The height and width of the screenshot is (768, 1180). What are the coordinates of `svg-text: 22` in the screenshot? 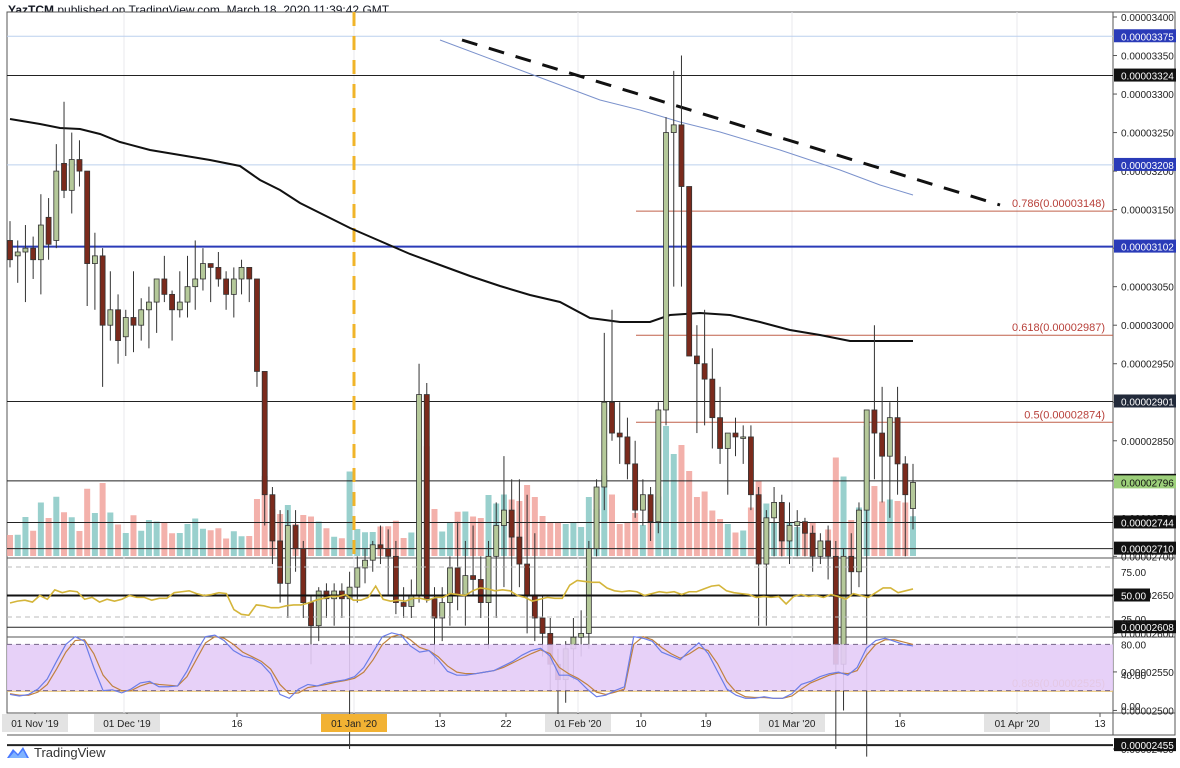 It's located at (506, 724).